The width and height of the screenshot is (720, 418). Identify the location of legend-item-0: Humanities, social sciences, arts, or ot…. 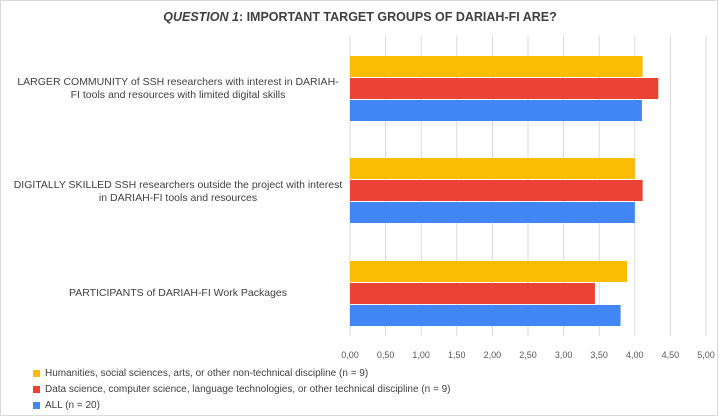
(242, 373).